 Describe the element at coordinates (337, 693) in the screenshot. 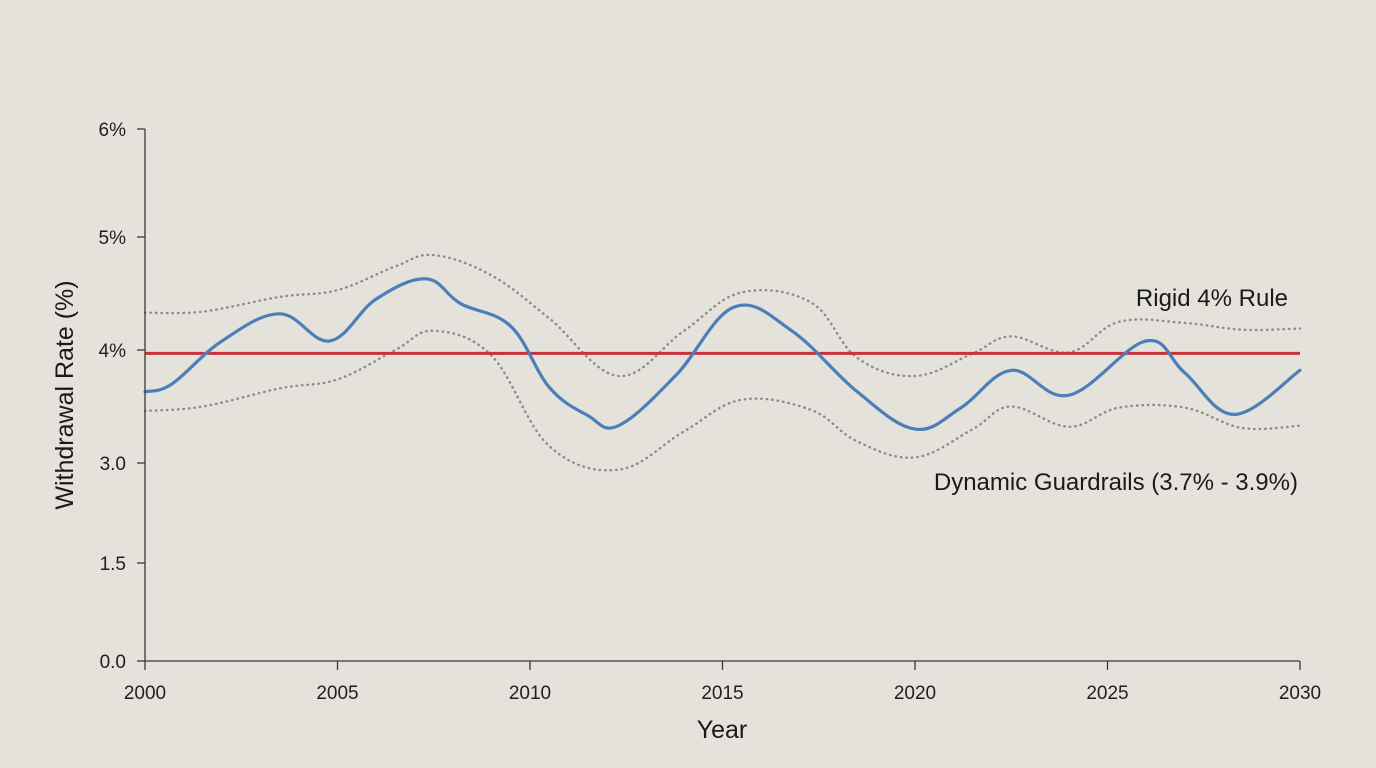

I see `x-tick-label: 2005` at that location.